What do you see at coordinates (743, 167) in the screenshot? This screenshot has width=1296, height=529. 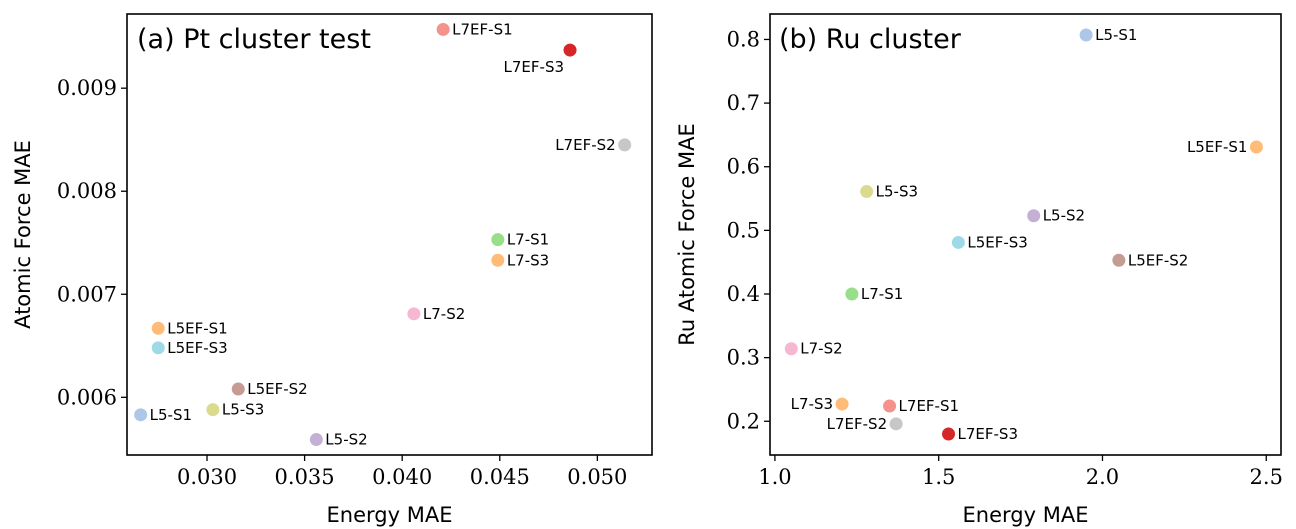 I see `y-tick-label: 0.6` at bounding box center [743, 167].